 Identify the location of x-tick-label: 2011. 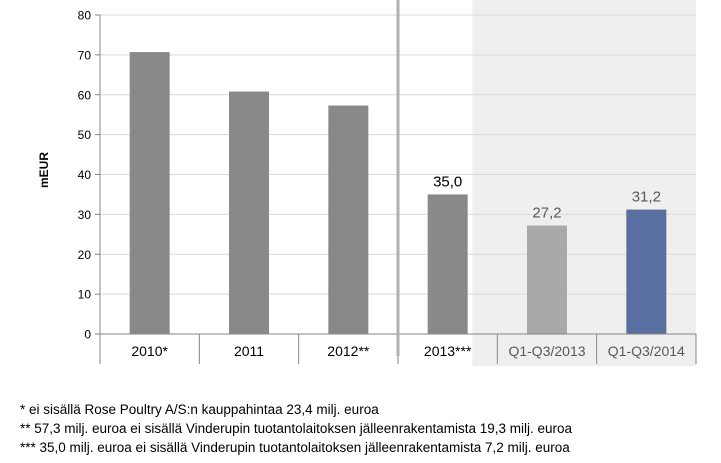
(249, 351).